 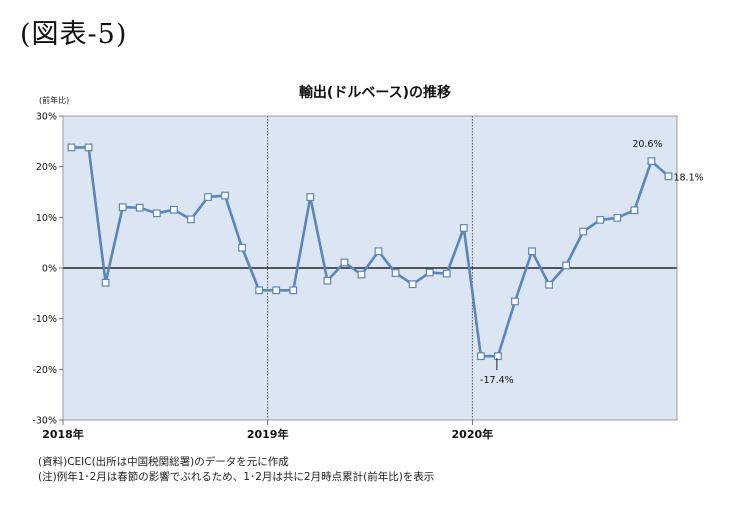 What do you see at coordinates (46, 117) in the screenshot?
I see `y-tick-label: 30%` at bounding box center [46, 117].